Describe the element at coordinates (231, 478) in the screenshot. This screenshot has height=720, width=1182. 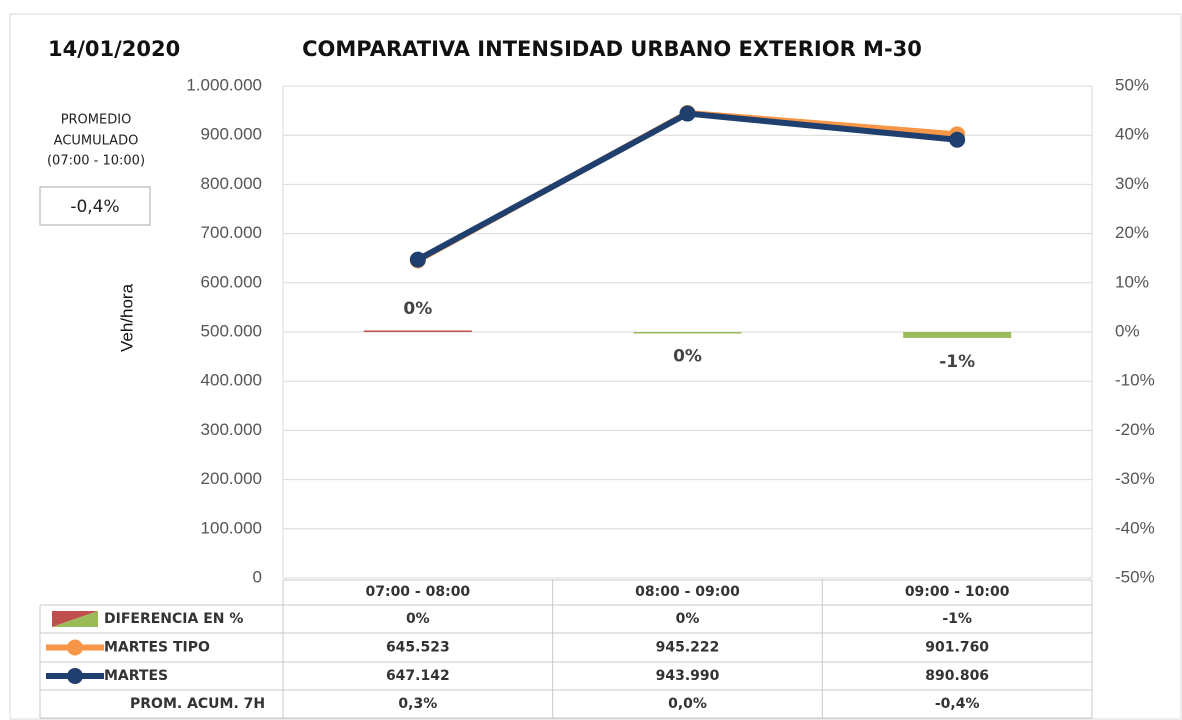
I see `y-tick-label: 200.000` at that location.